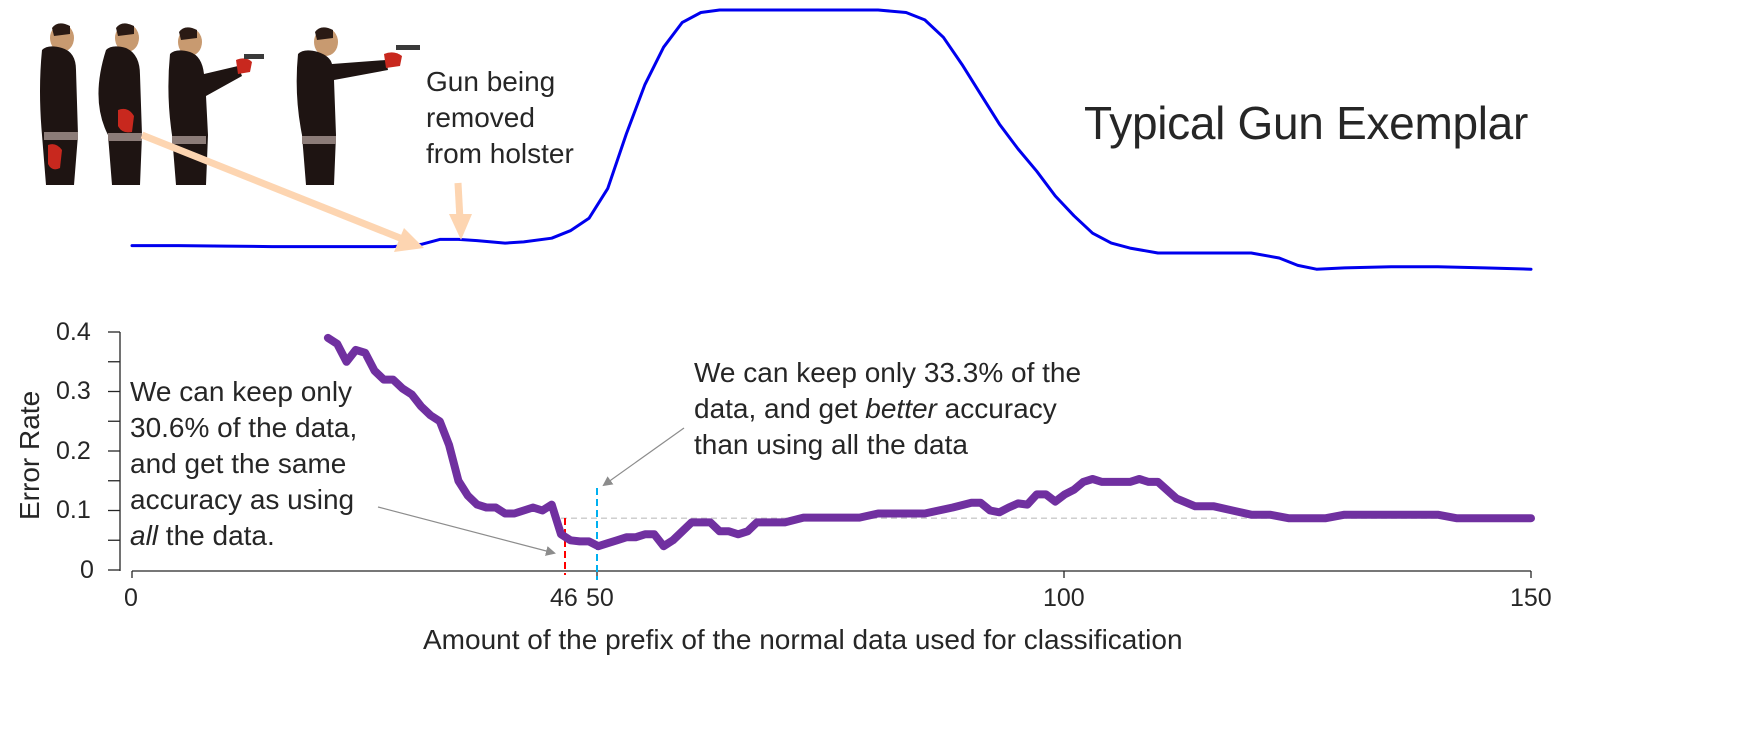  I want to click on emphasis-better: better, so click(901, 408).